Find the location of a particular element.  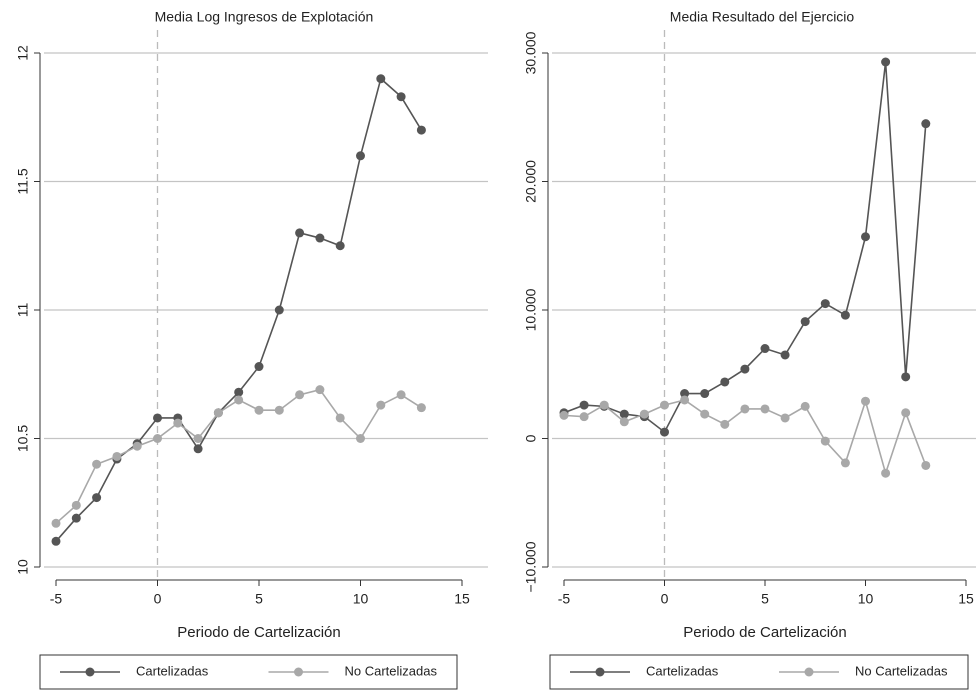

y-tick-label: 30.000 is located at coordinates (531, 52).